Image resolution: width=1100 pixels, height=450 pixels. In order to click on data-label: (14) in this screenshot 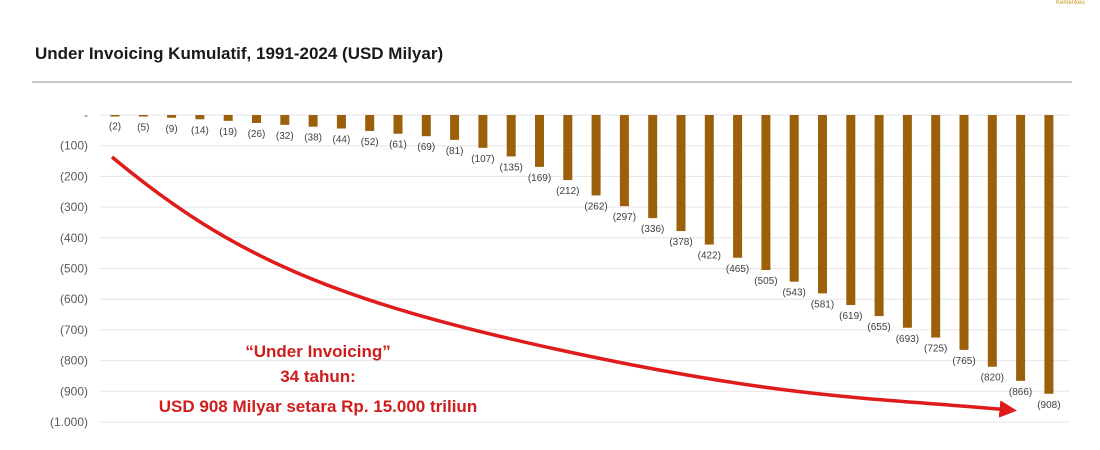, I will do `click(200, 130)`.